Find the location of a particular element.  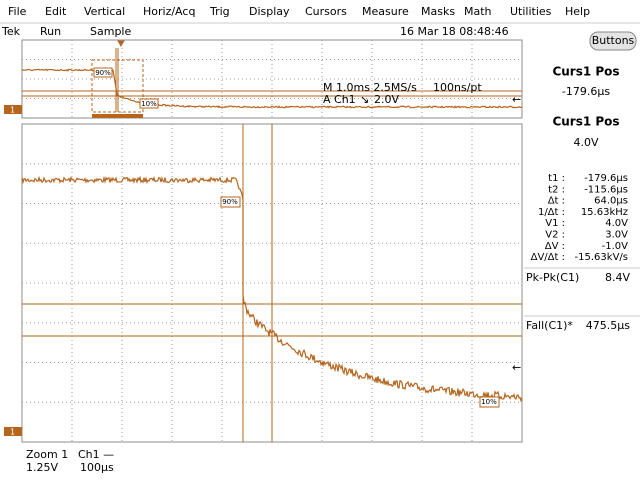

measure-label: Fall(C1)* is located at coordinates (549, 325).